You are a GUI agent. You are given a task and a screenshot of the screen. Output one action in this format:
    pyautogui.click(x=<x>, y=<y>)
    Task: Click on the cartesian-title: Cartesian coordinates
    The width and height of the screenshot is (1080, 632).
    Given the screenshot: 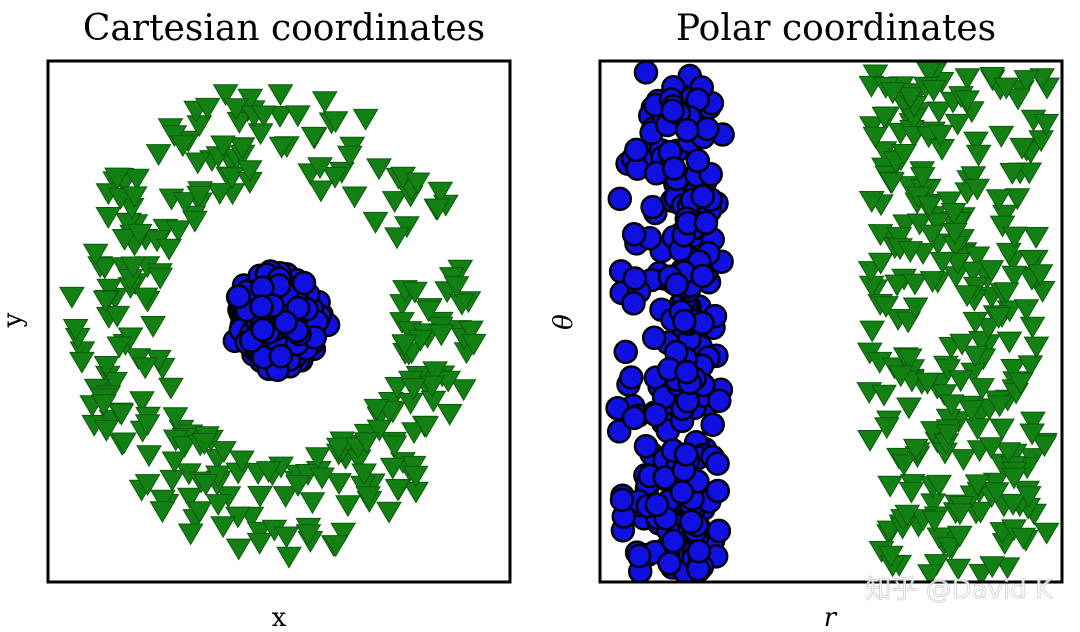 What is the action you would take?
    pyautogui.click(x=284, y=28)
    